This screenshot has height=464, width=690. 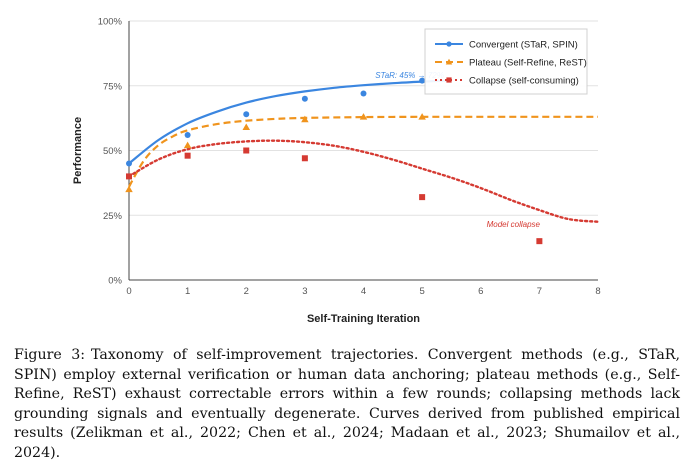 I want to click on x-tick-label: 4, so click(x=363, y=291).